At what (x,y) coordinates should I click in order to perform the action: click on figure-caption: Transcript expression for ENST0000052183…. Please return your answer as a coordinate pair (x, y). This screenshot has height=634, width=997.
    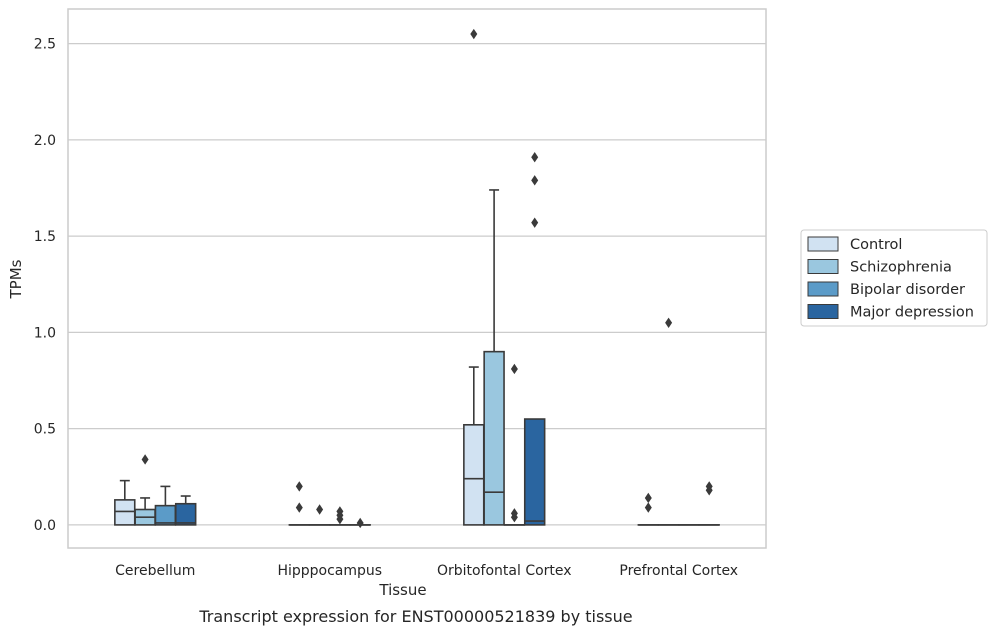
    Looking at the image, I should click on (415, 616).